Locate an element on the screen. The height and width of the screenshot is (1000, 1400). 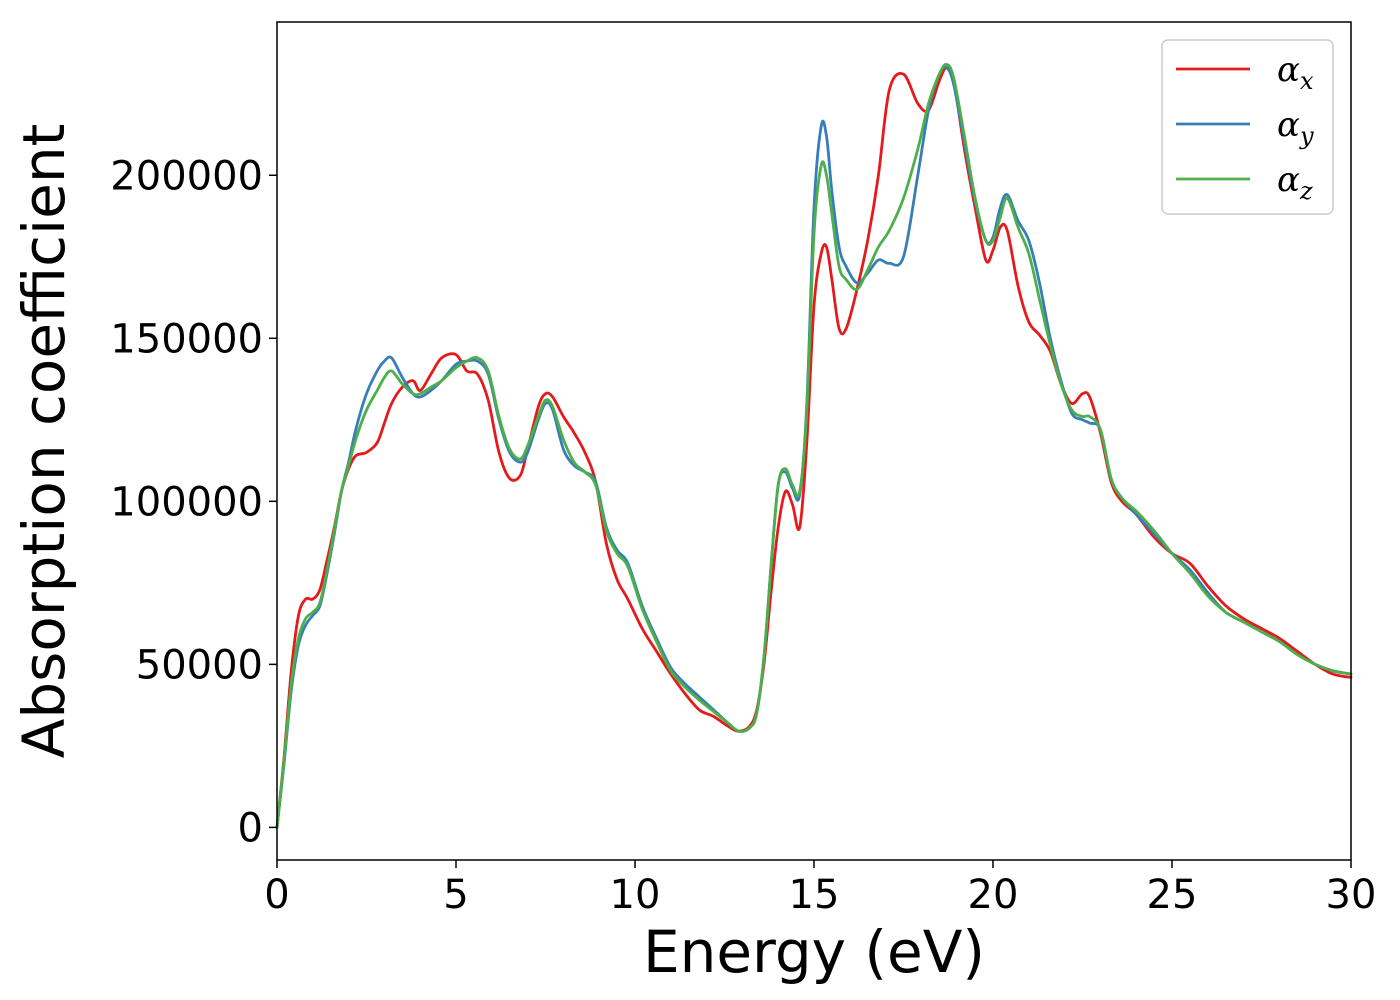
y-tick-label: 100000 is located at coordinates (186, 502).